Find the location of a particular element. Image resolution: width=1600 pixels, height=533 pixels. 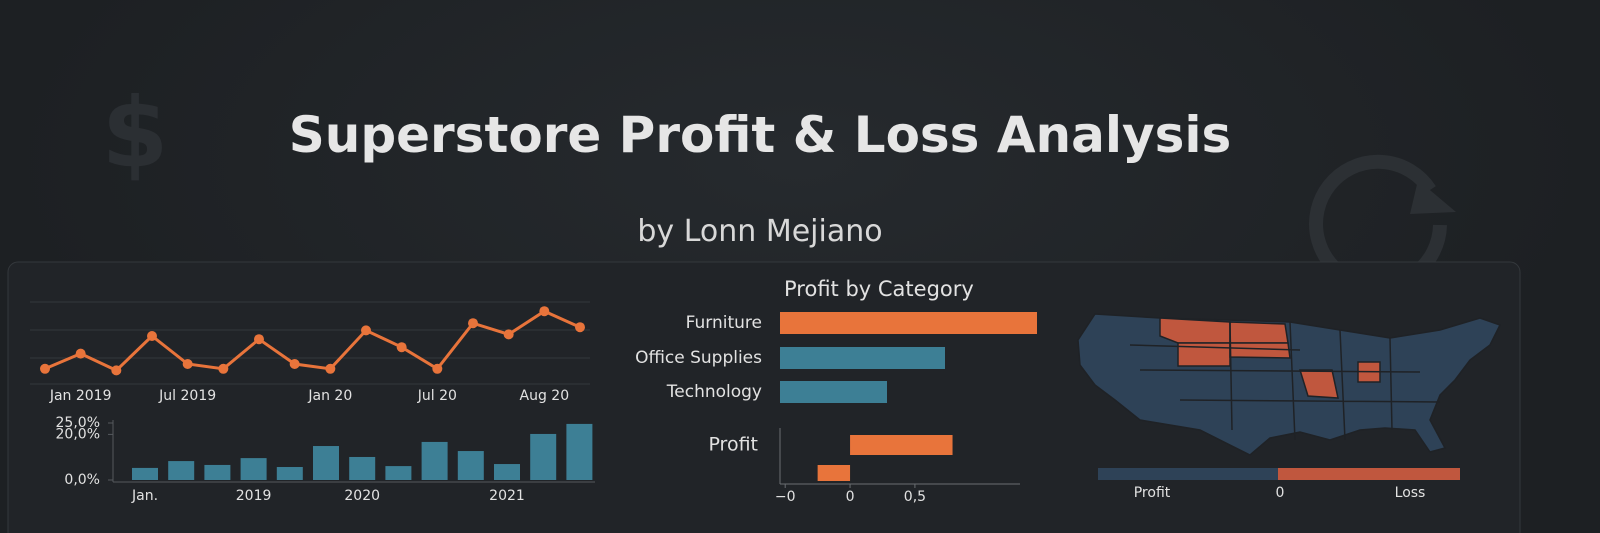

hbar-title: Profit by Category is located at coordinates (879, 289).